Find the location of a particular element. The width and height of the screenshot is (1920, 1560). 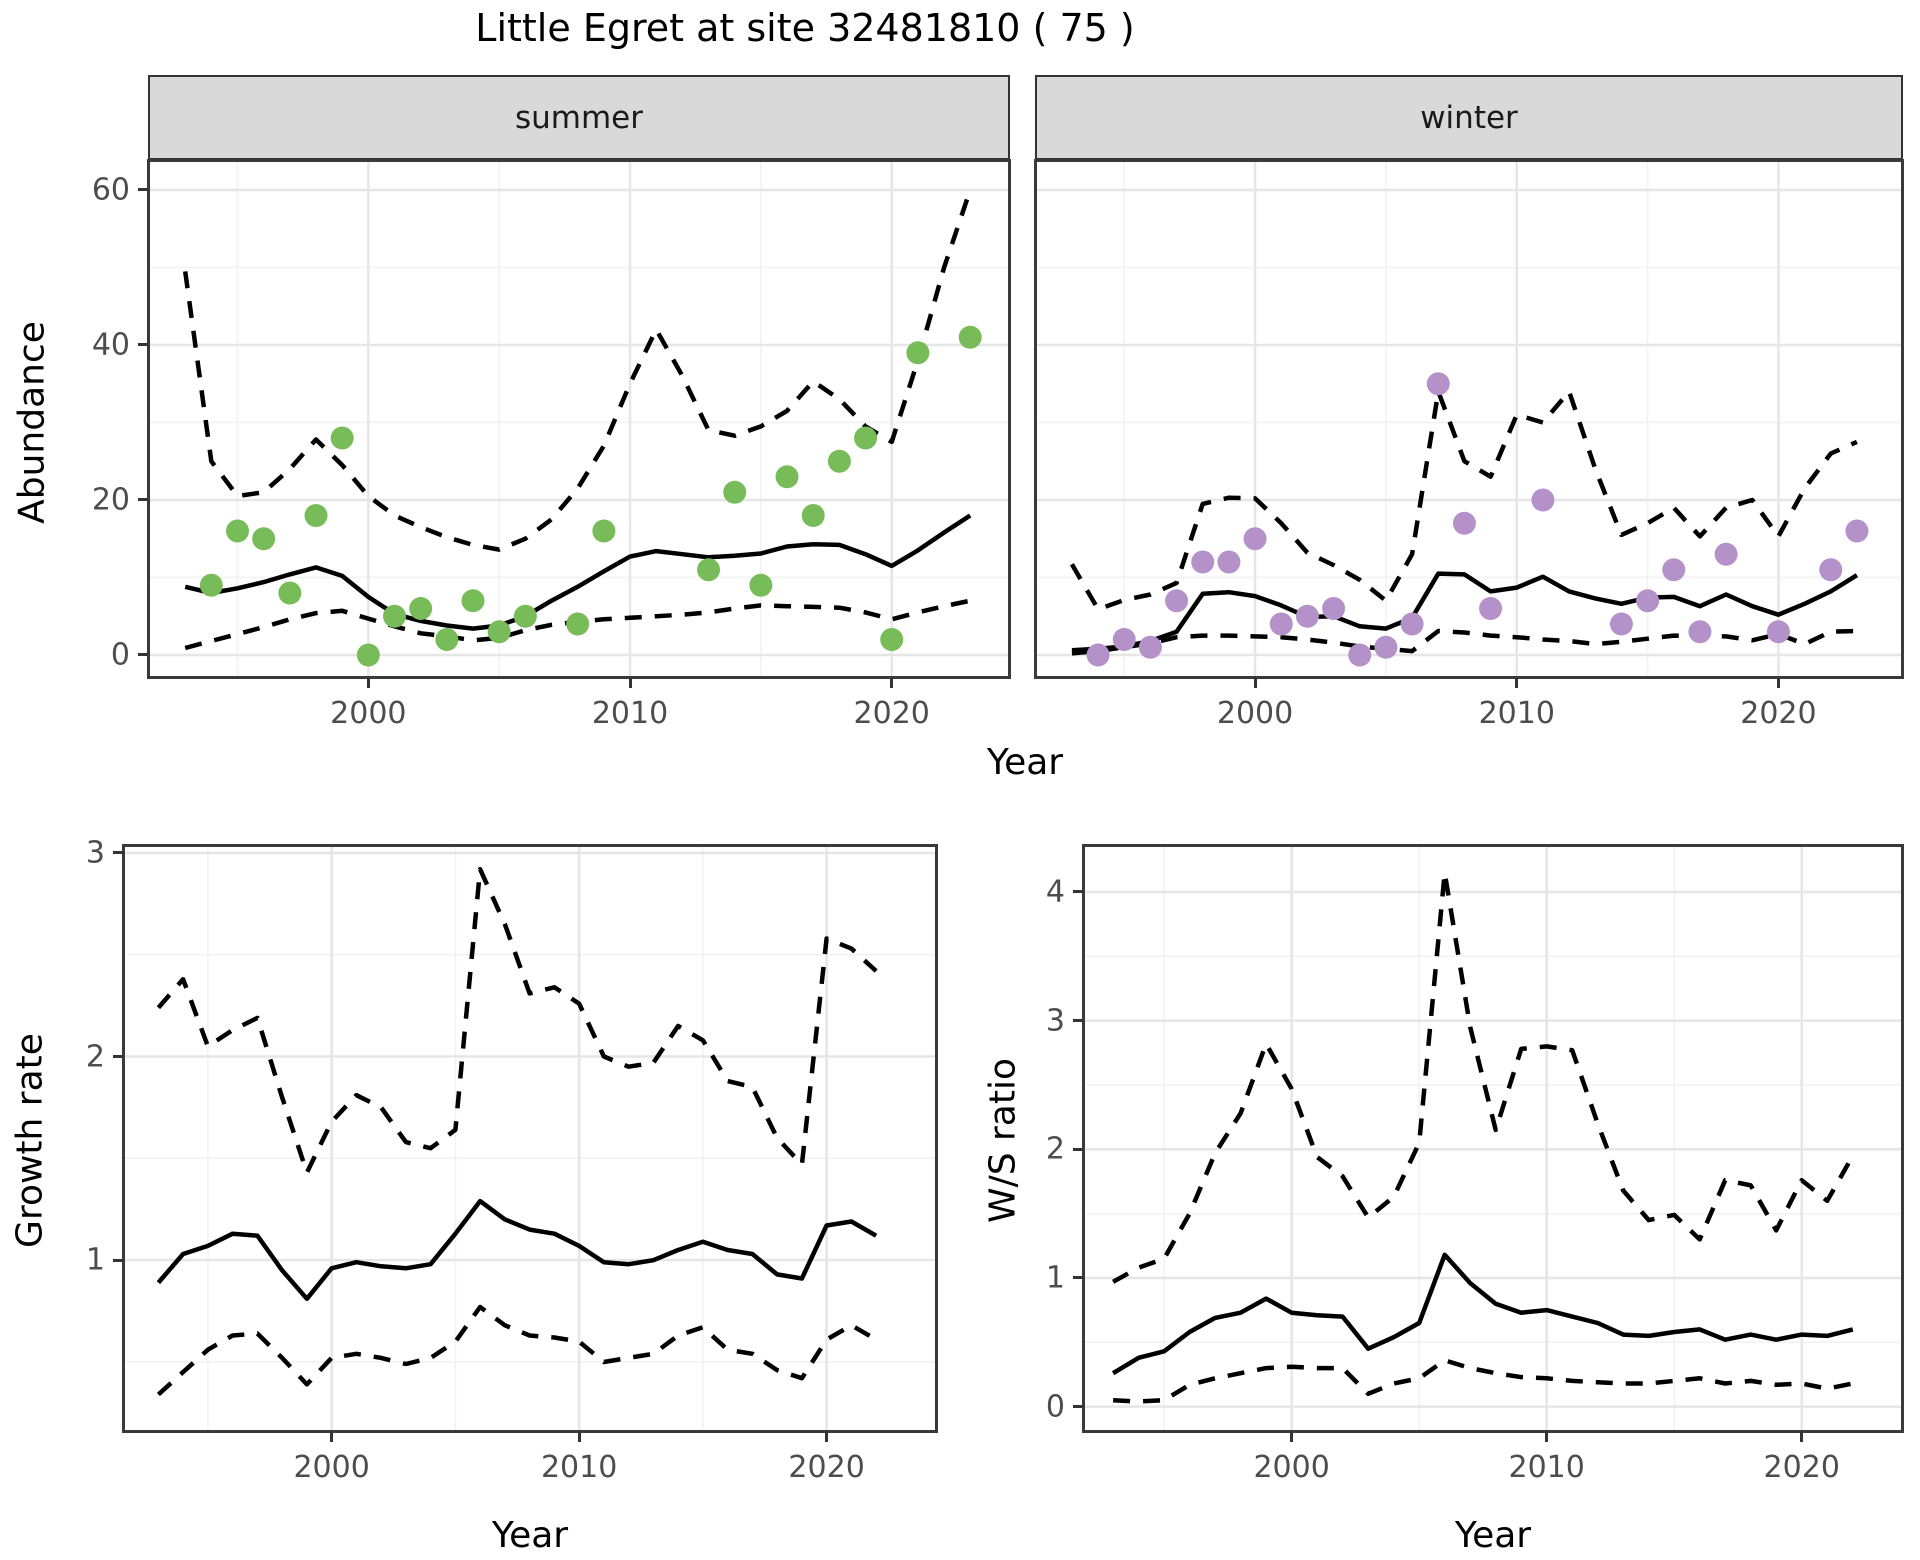

y-tick-label: 60 is located at coordinates (110, 190).